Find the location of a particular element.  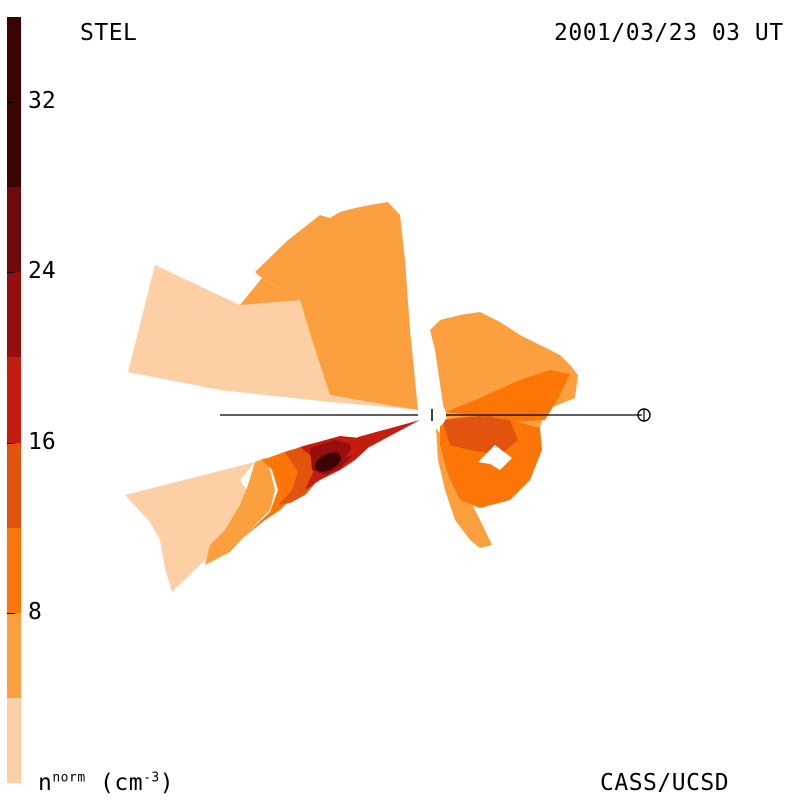

sector-lower-left is located at coordinates (272, 506).